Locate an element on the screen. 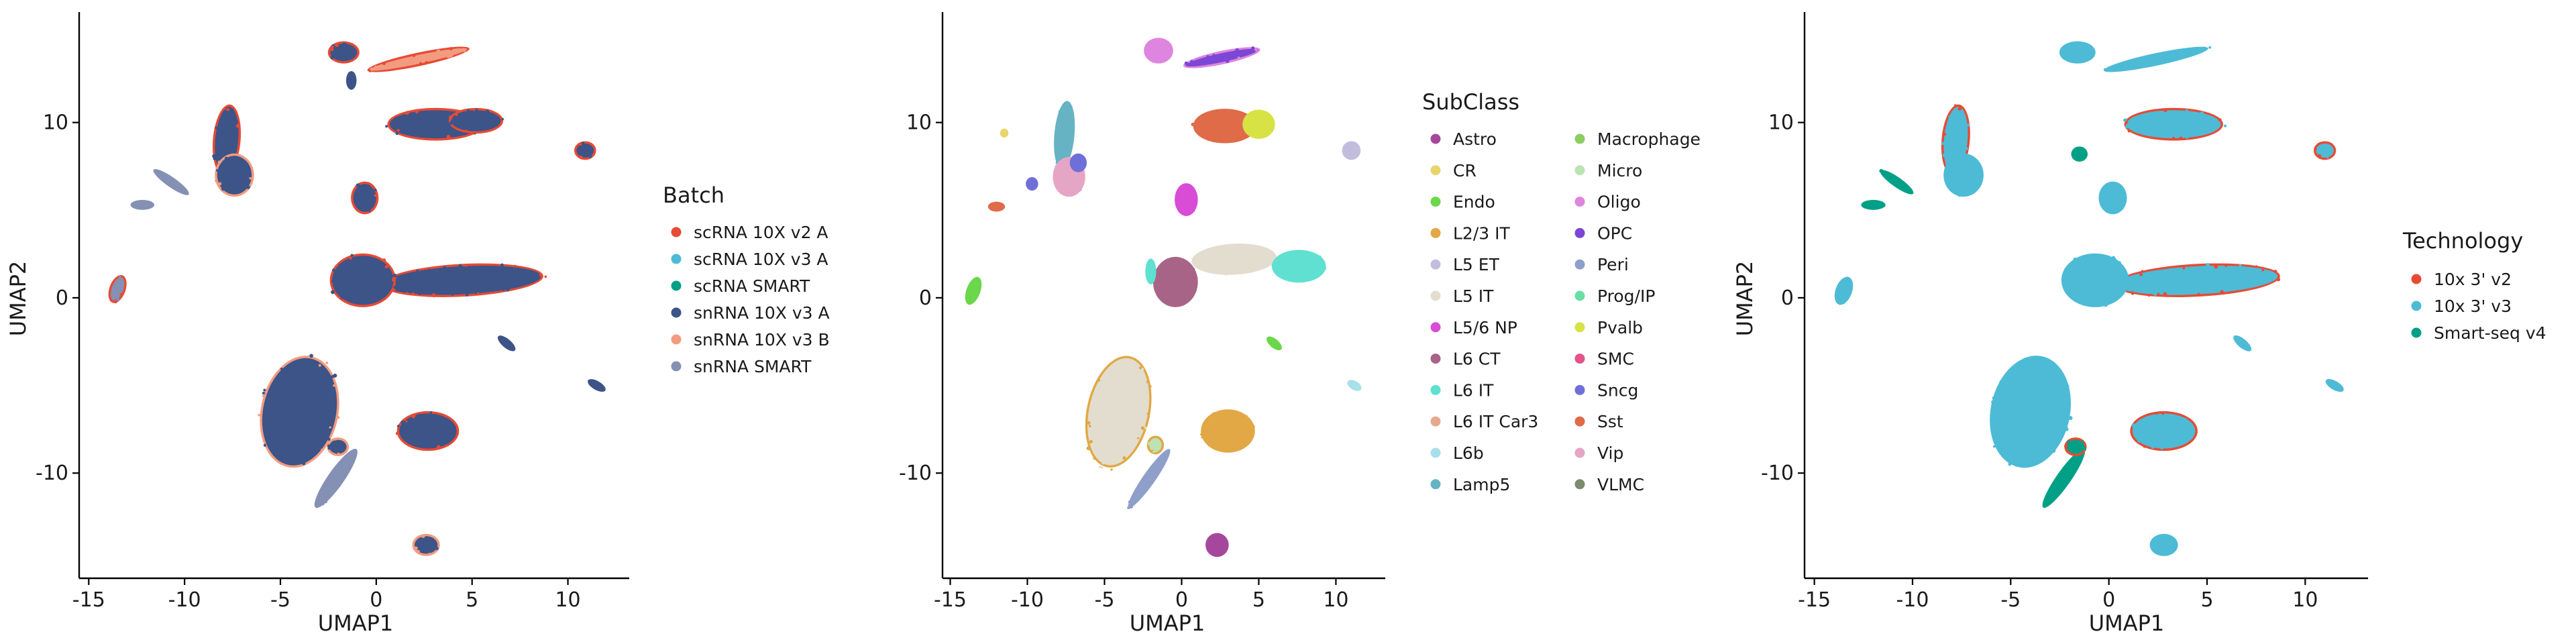 This screenshot has width=2576, height=644. legend-title: Batch is located at coordinates (693, 195).